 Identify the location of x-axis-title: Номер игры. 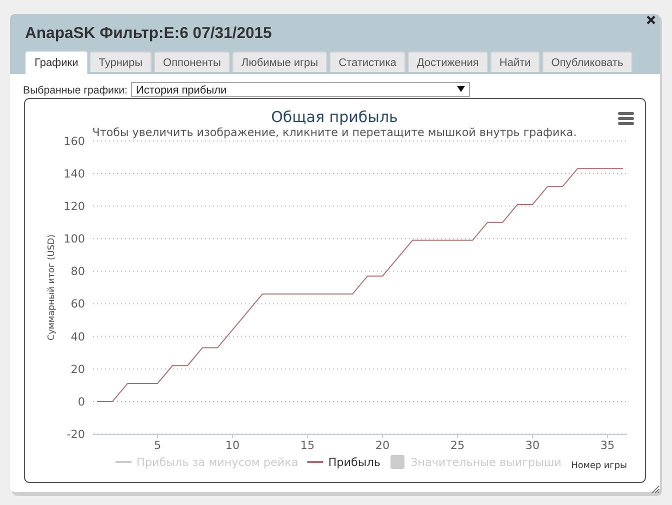
(599, 466).